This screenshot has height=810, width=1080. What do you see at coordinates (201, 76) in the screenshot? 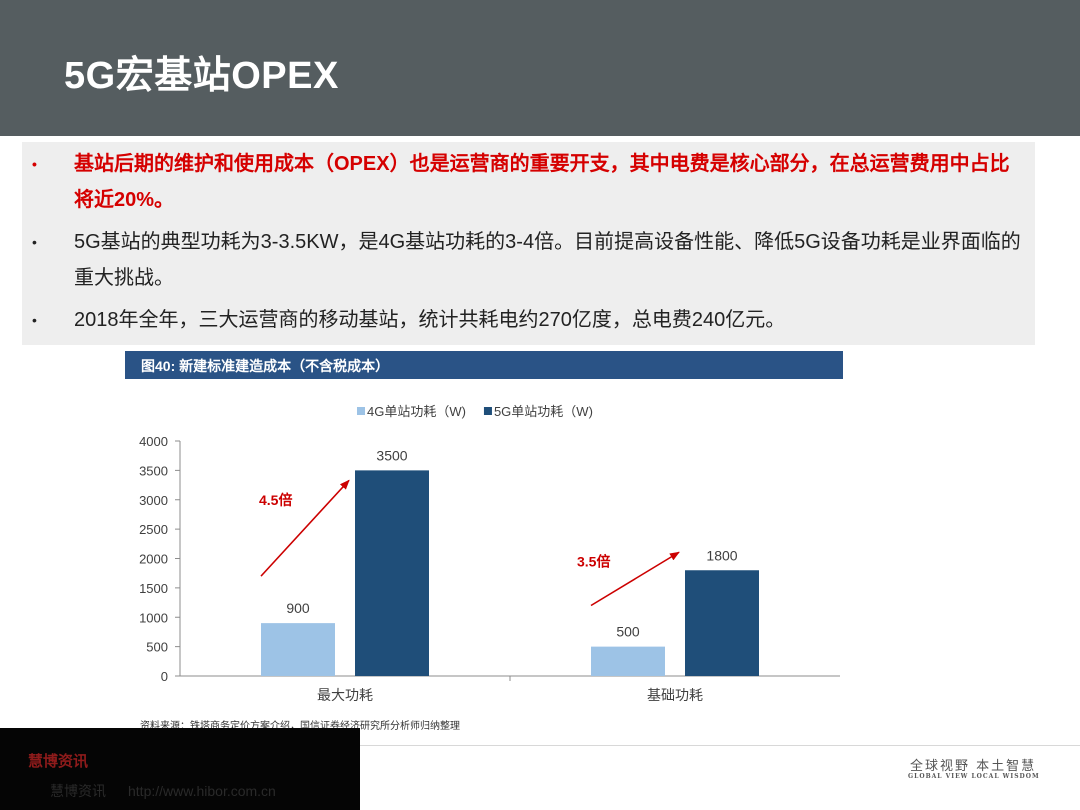
I see `page-title: 5G宏基站OPEX` at bounding box center [201, 76].